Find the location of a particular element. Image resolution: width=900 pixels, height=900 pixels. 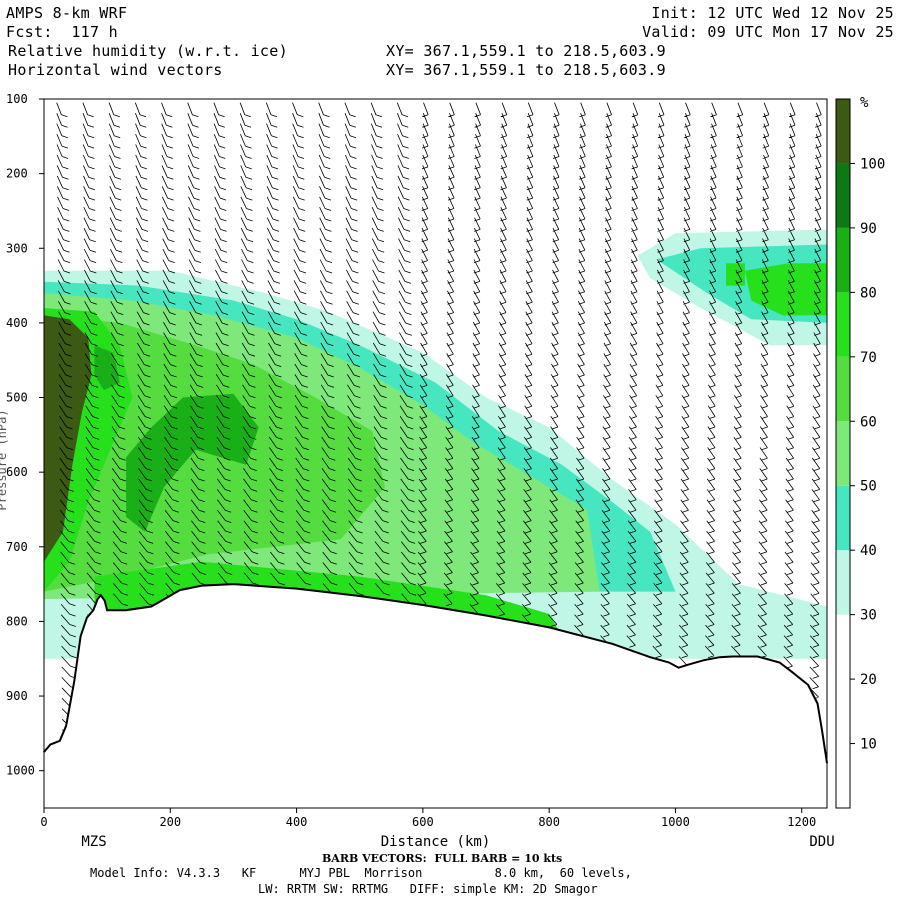

y-tick-label: 900 is located at coordinates (17, 696).